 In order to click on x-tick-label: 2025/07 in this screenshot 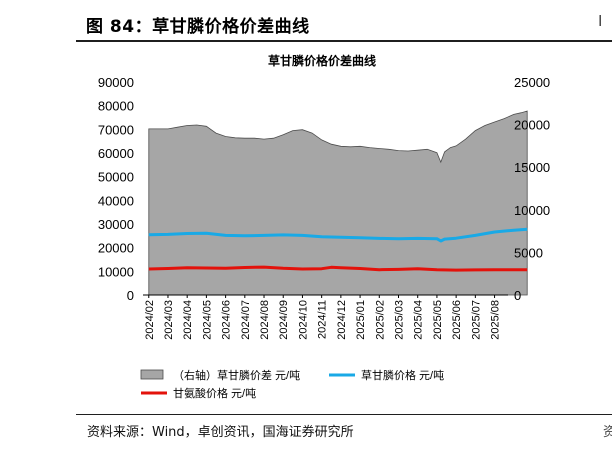, I will do `click(476, 320)`.